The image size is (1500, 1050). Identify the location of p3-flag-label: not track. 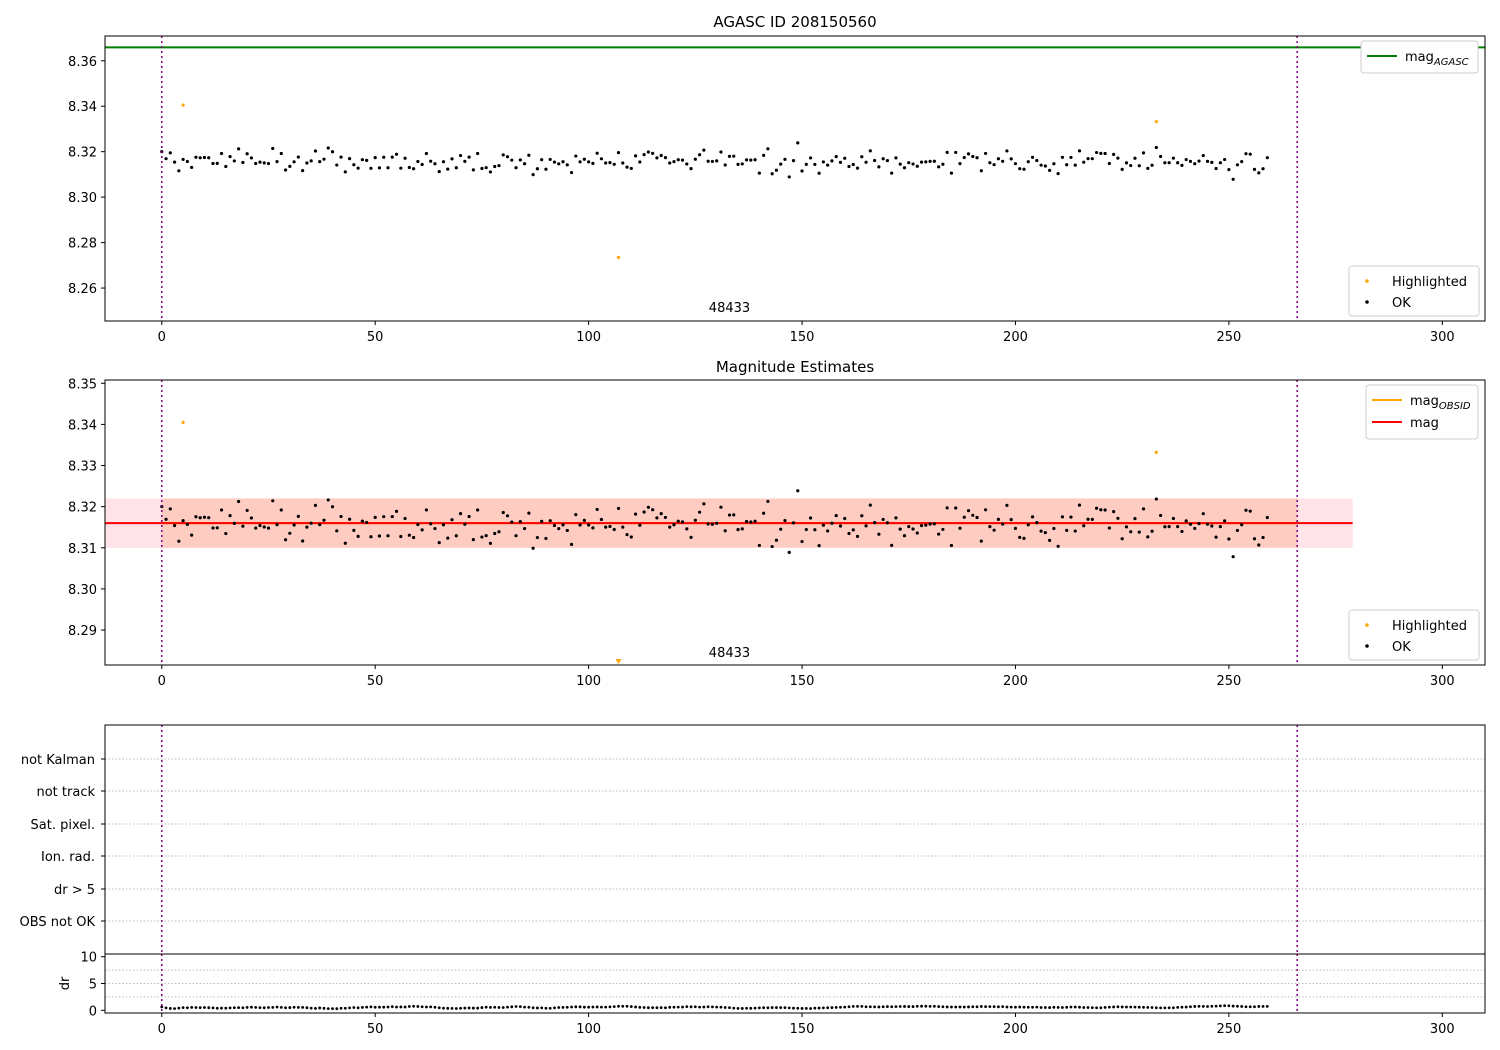
(65, 792).